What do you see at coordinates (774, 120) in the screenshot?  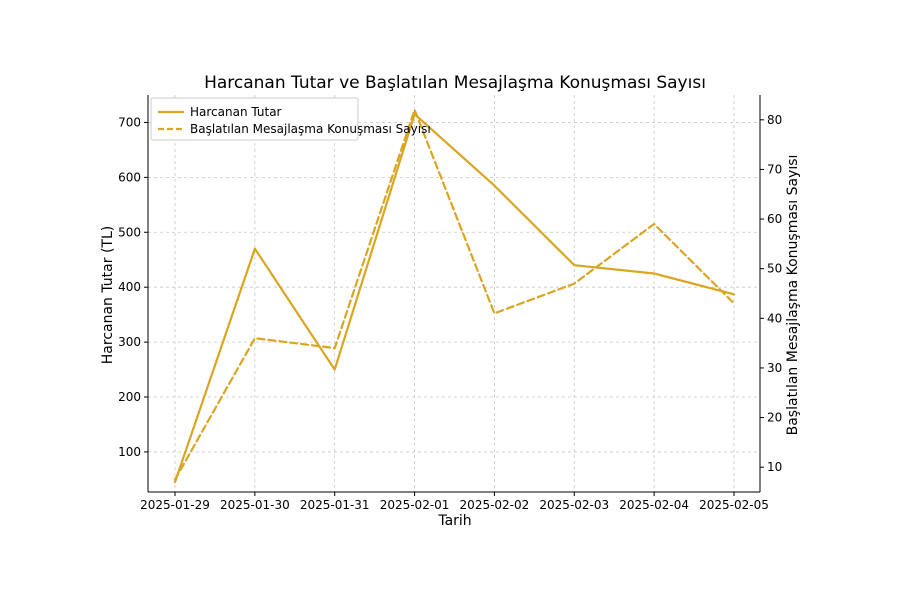 I see `y-right-tick-label: 80` at bounding box center [774, 120].